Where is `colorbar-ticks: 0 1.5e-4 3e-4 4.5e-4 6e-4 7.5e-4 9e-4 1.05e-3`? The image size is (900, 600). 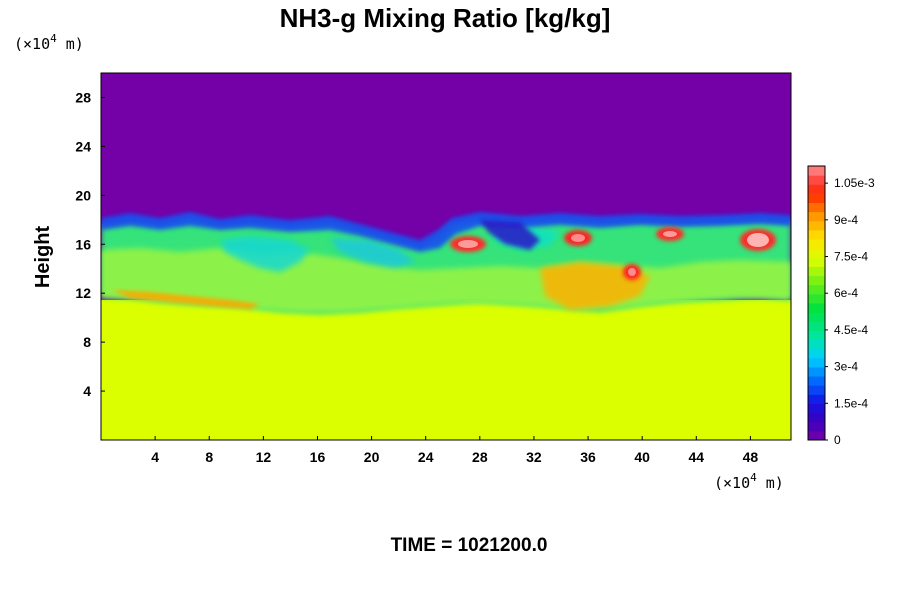
colorbar-ticks: 0 1.5e-4 3e-4 4.5e-4 6e-4 7.5e-4 9e-4 1.05e-3 is located at coordinates (850, 311).